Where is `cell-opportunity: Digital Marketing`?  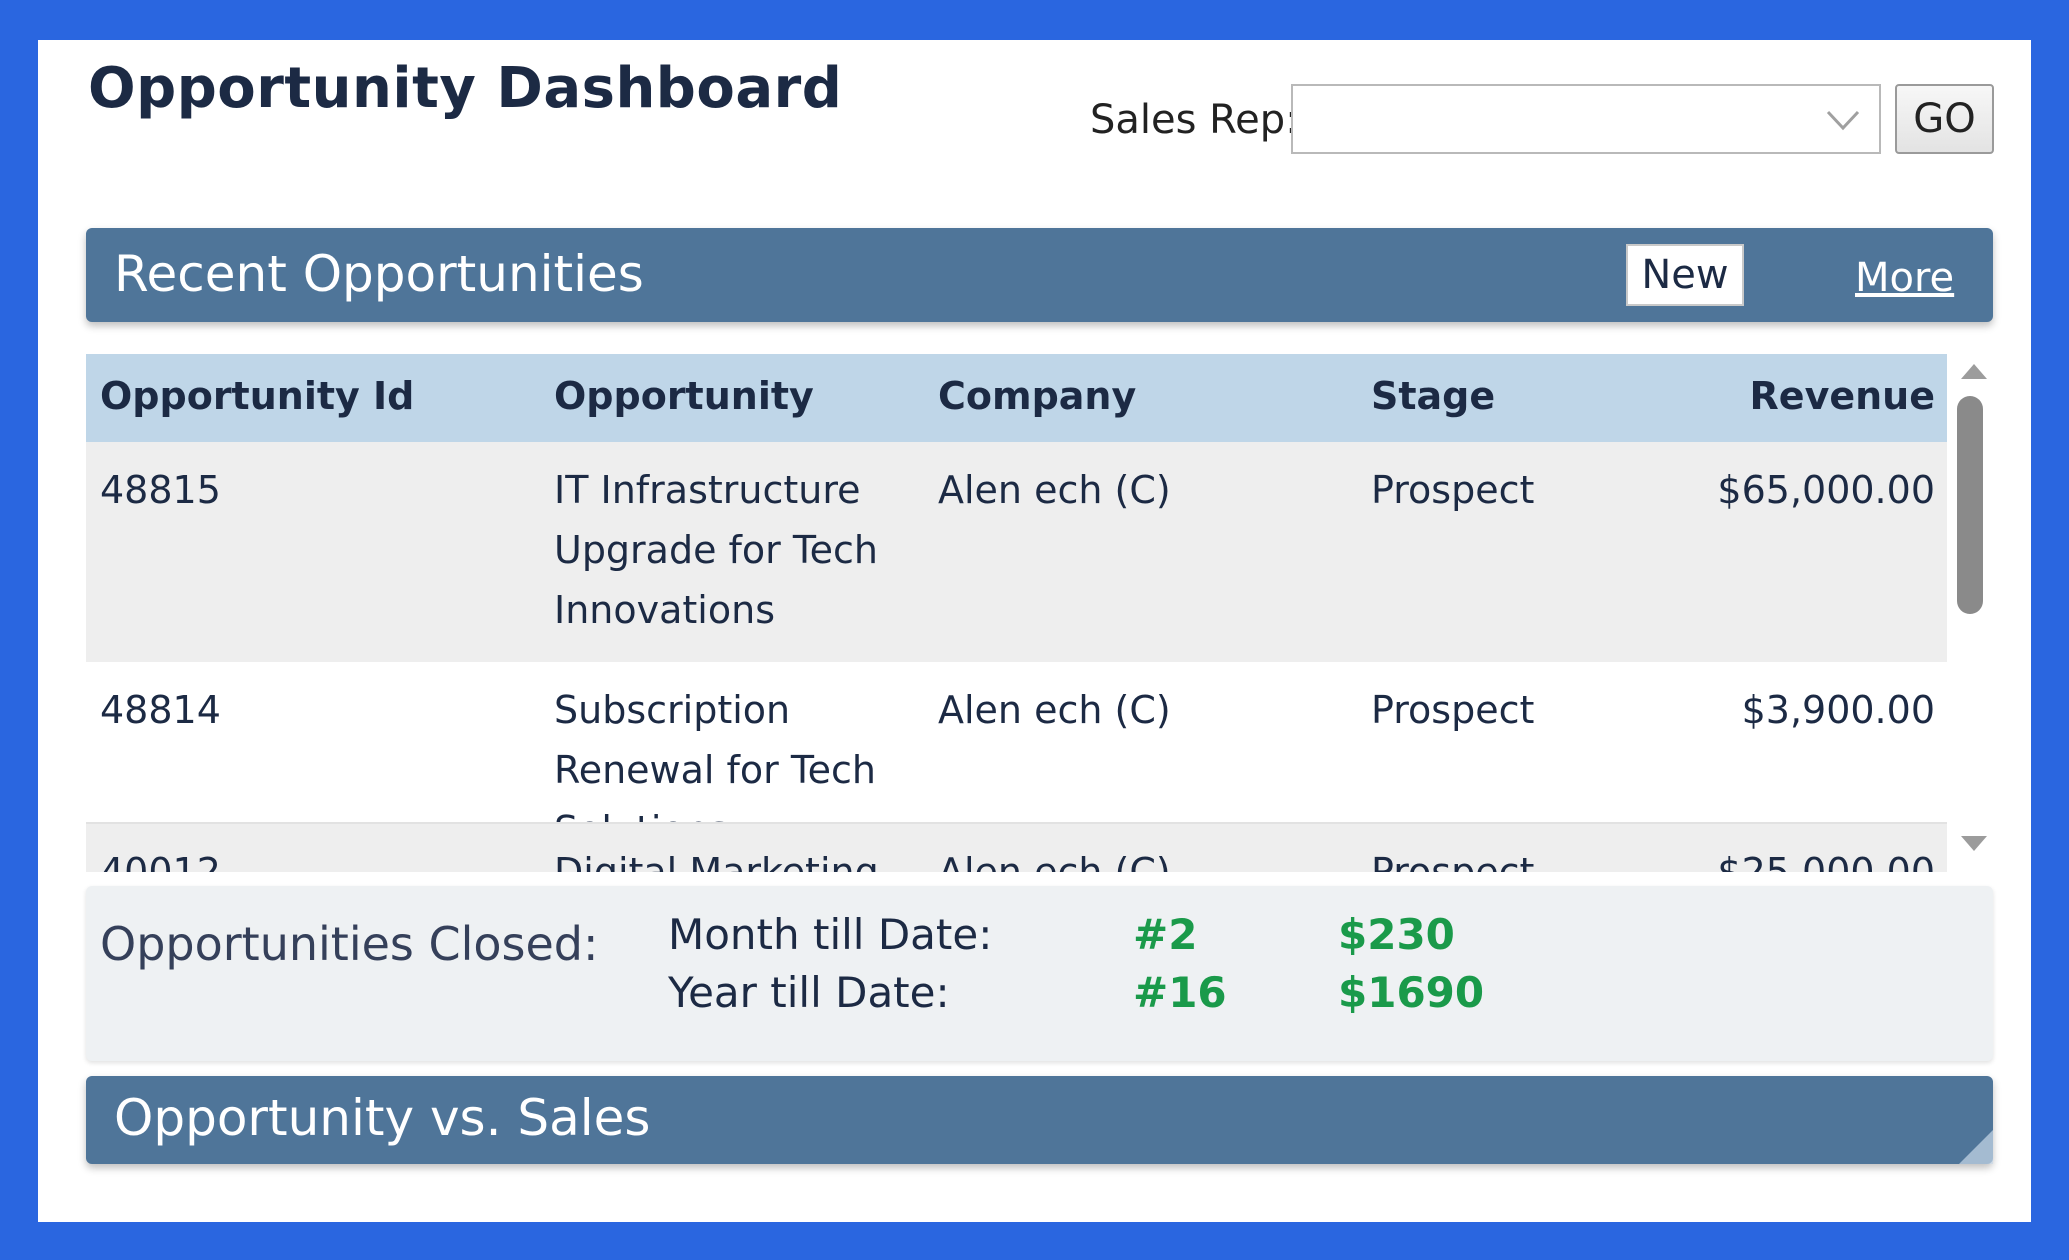 cell-opportunity: Digital Marketing is located at coordinates (716, 861).